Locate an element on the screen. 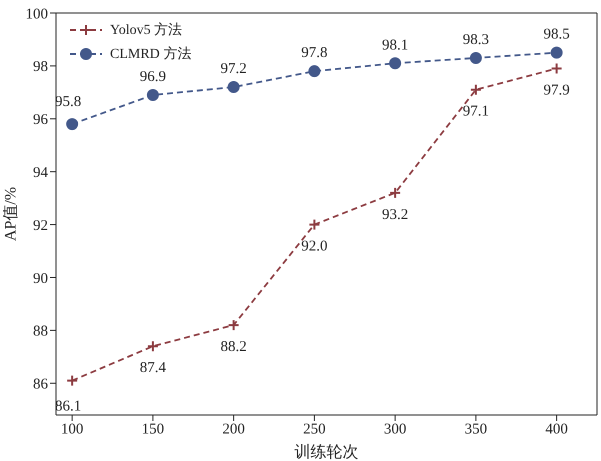 Image resolution: width=601 pixels, height=461 pixels. legend-label: CLMRD 方法 is located at coordinates (151, 54).